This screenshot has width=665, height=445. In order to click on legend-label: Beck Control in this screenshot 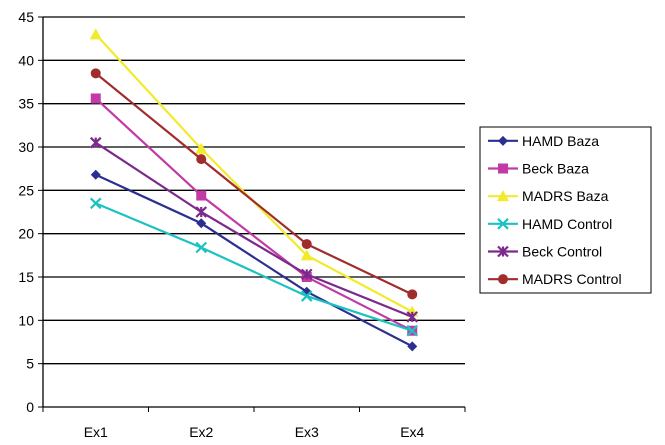, I will do `click(562, 252)`.